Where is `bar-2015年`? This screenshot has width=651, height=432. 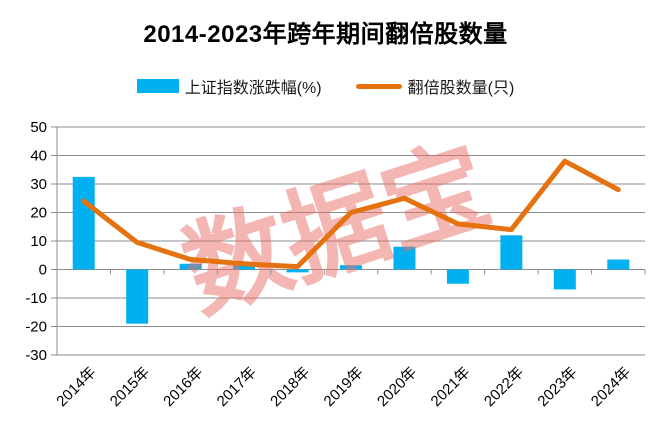 bar-2015年 is located at coordinates (137, 296).